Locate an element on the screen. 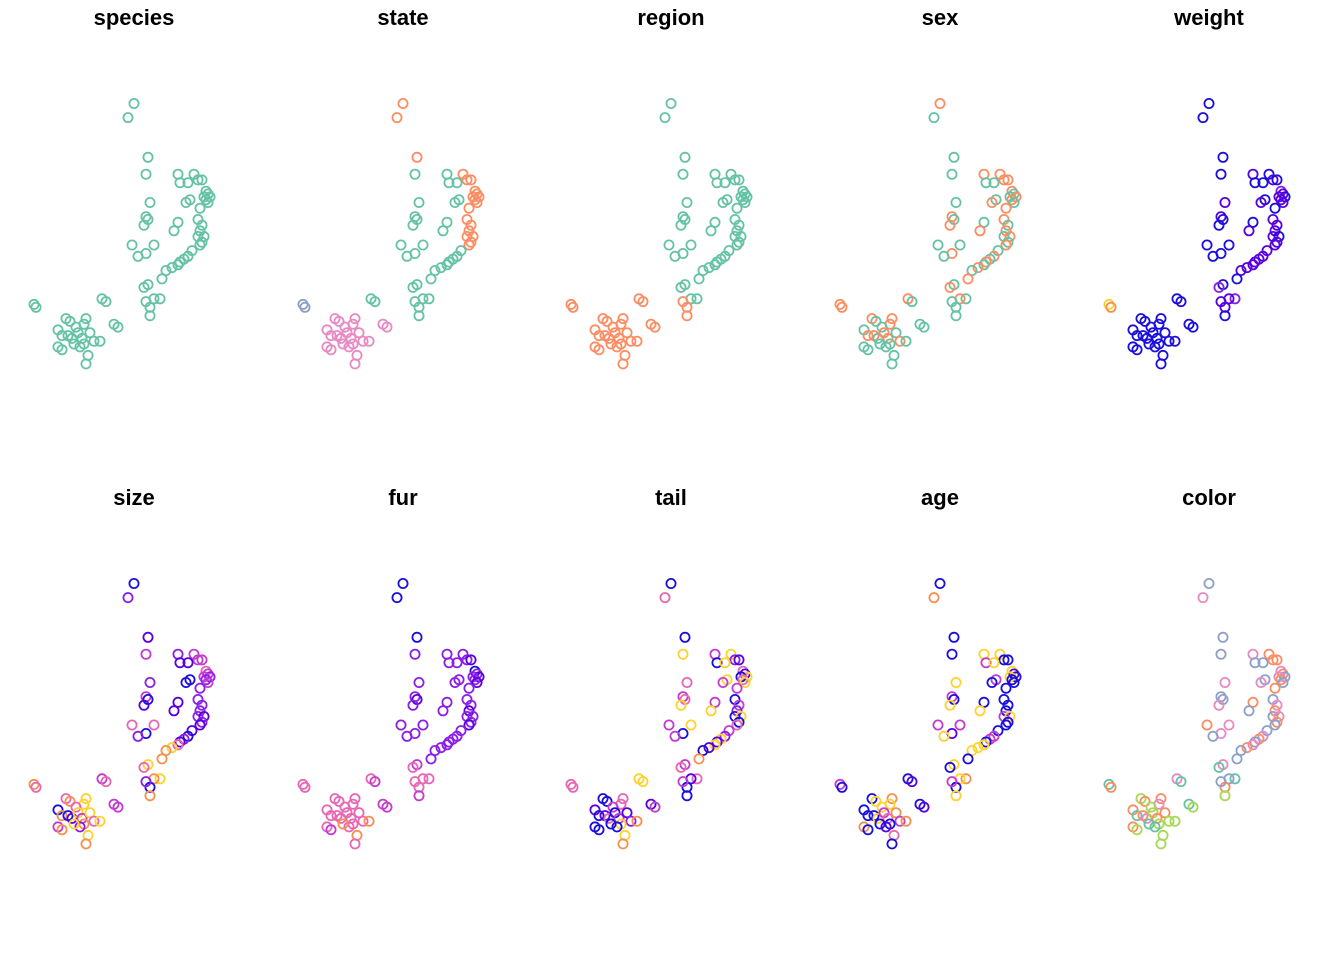 The image size is (1344, 960). panel-color: color is located at coordinates (1197, 667).